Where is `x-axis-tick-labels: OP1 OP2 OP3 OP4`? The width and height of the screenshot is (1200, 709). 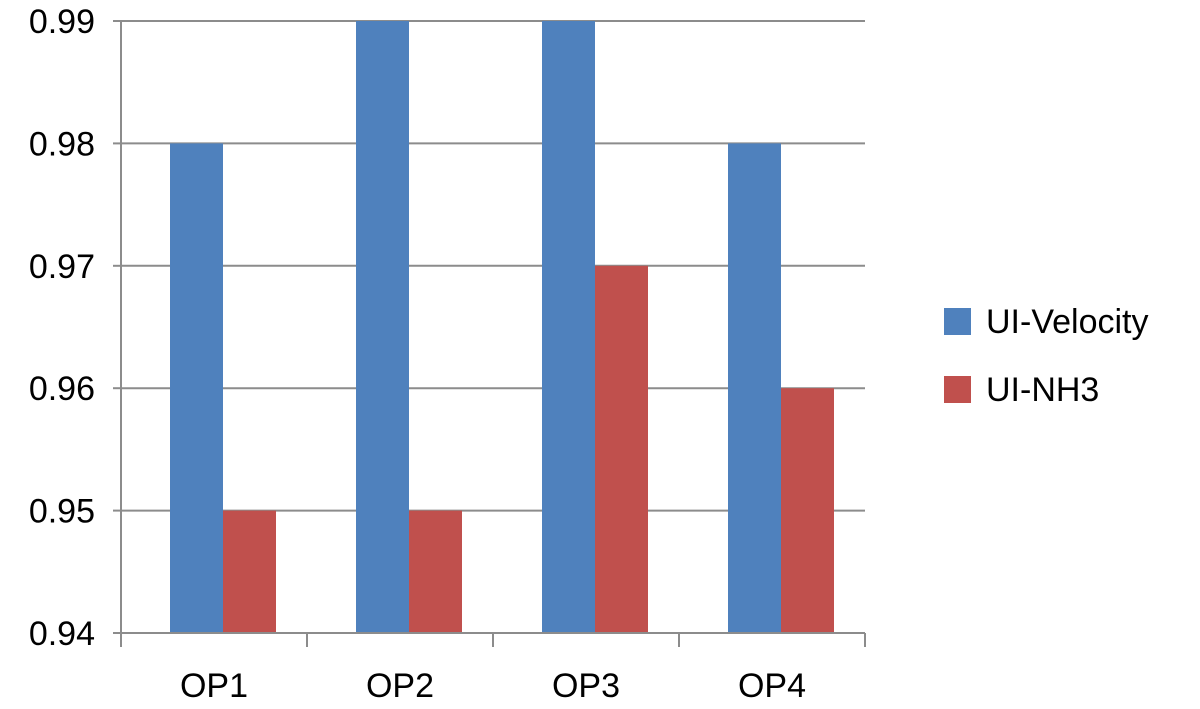 x-axis-tick-labels: OP1 OP2 OP3 OP4 is located at coordinates (493, 686).